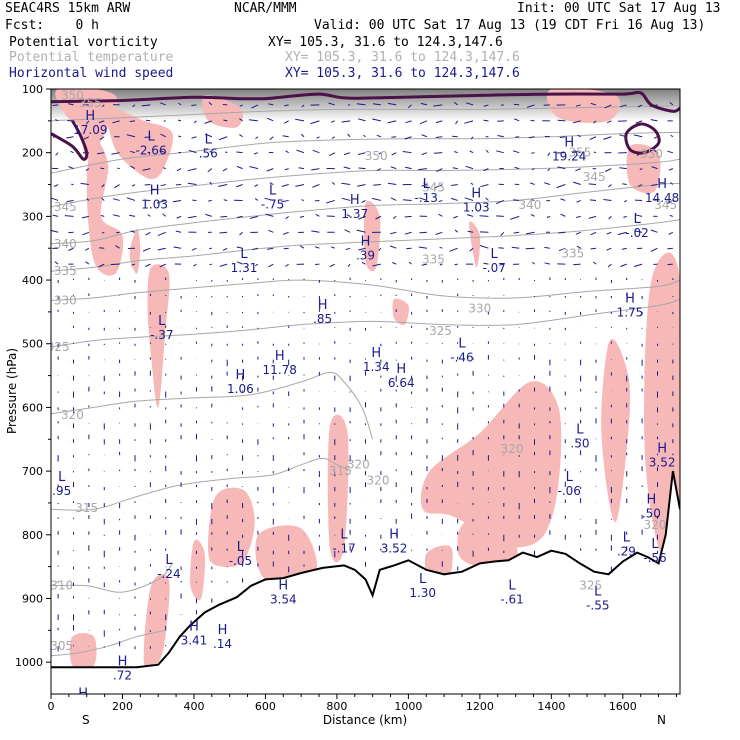 The width and height of the screenshot is (740, 740). What do you see at coordinates (32, 89) in the screenshot?
I see `y-tick-label: 100` at bounding box center [32, 89].